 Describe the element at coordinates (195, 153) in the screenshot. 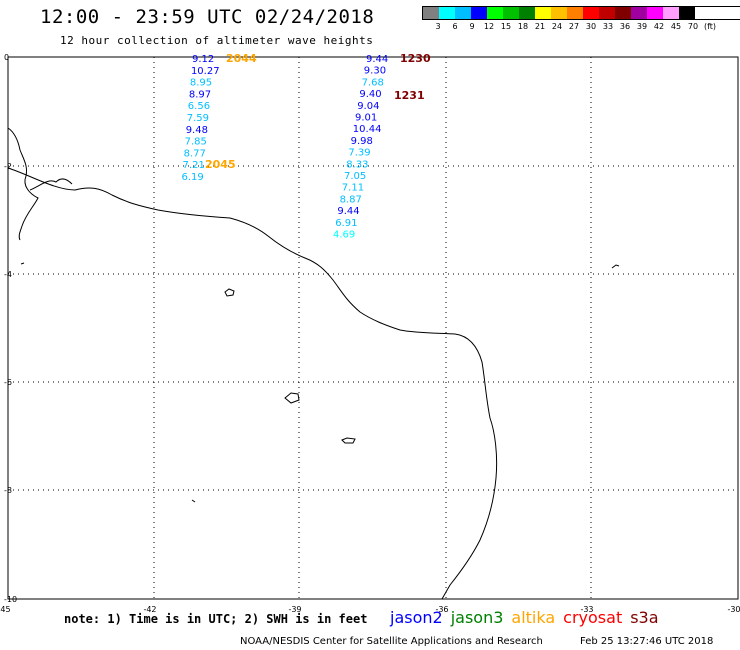

I see `swh-value: 8.77` at that location.